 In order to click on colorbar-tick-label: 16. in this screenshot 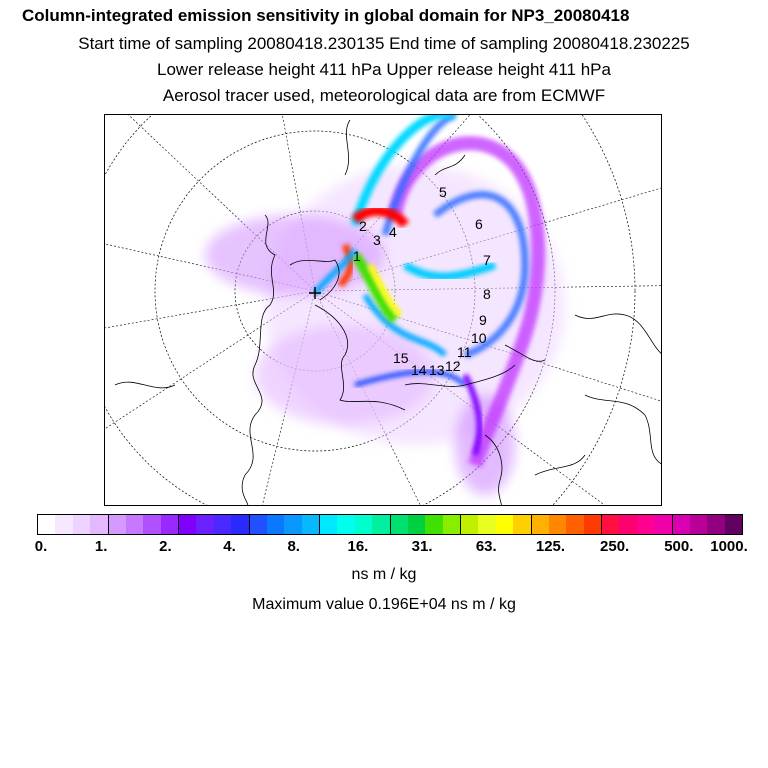, I will do `click(358, 546)`.